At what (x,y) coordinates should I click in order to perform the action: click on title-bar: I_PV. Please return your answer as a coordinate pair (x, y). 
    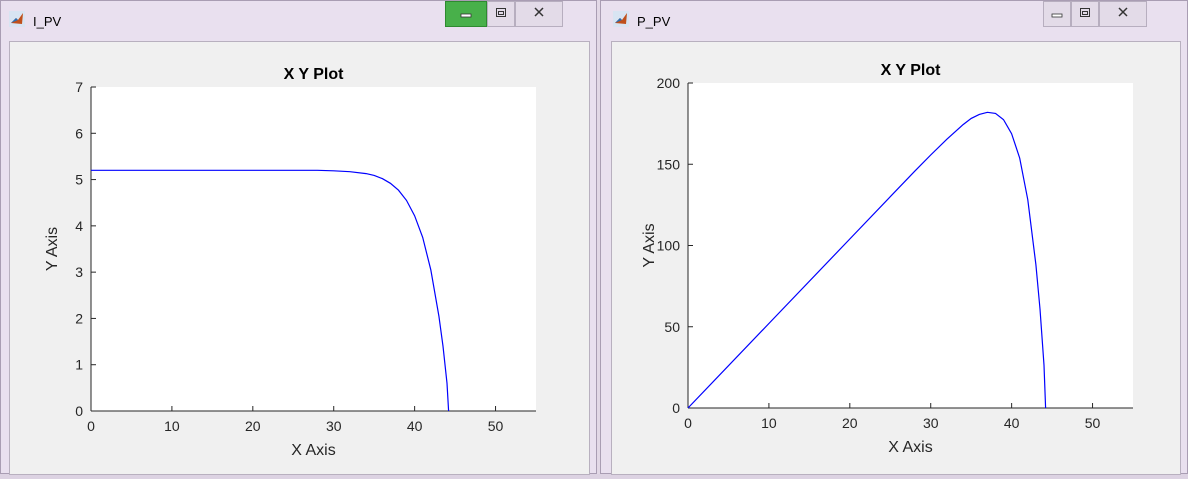
    Looking at the image, I should click on (298, 21).